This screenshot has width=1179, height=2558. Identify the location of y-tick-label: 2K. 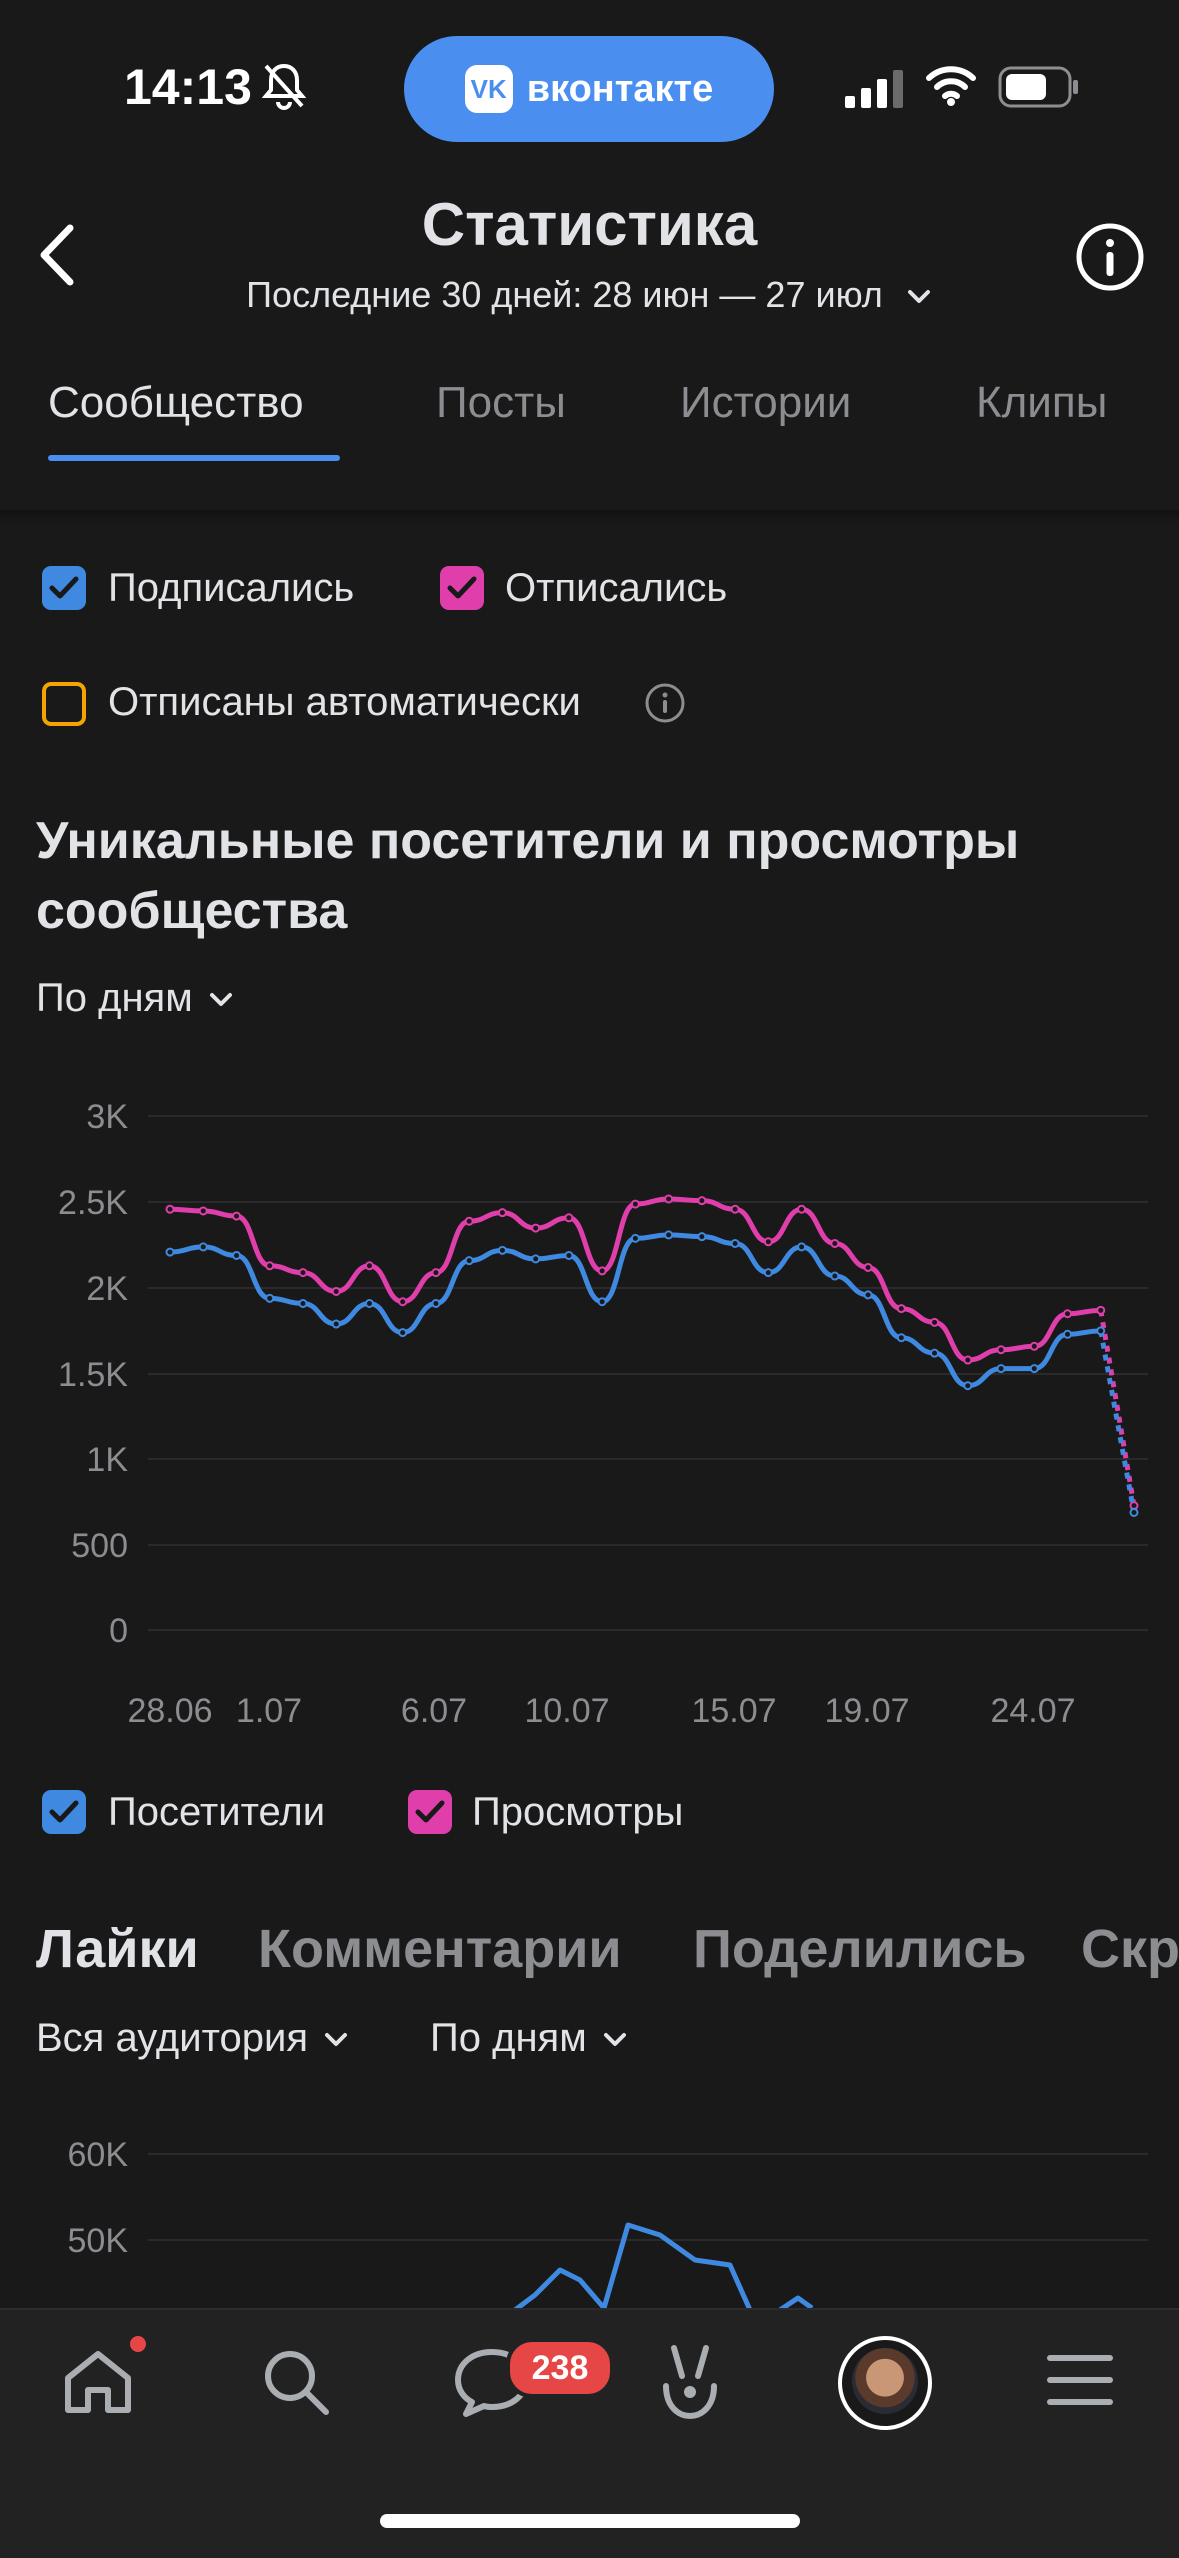
(107, 1289).